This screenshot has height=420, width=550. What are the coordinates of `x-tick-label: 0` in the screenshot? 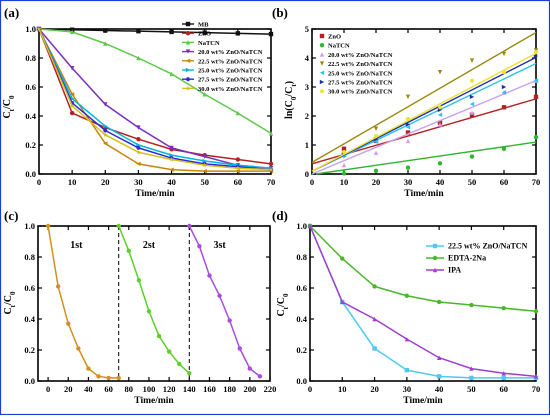 It's located at (39, 182).